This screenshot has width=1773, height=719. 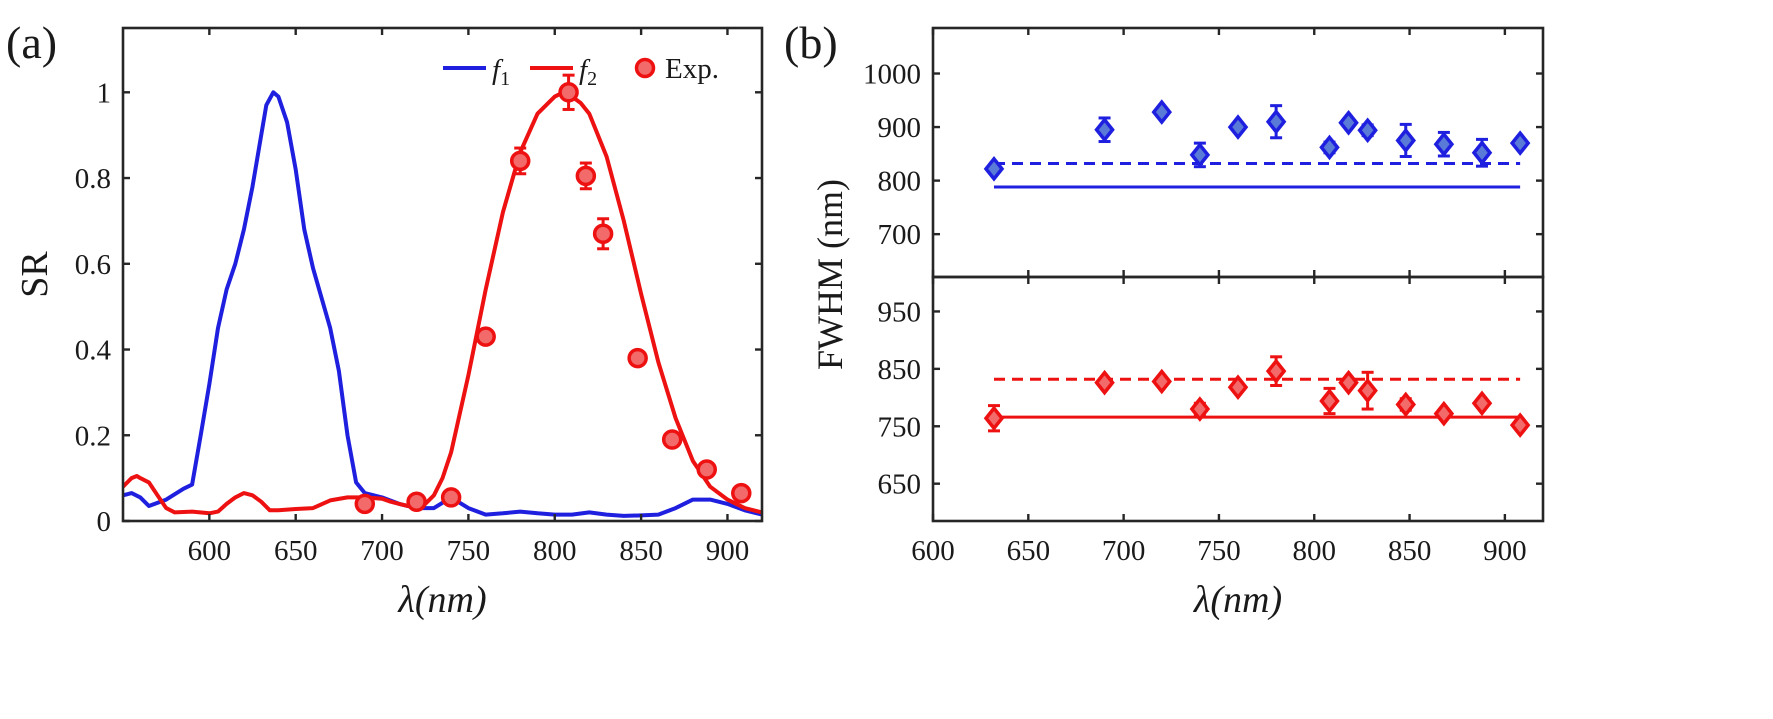 What do you see at coordinates (505, 79) in the screenshot?
I see `legend-label-f1-sub: 1` at bounding box center [505, 79].